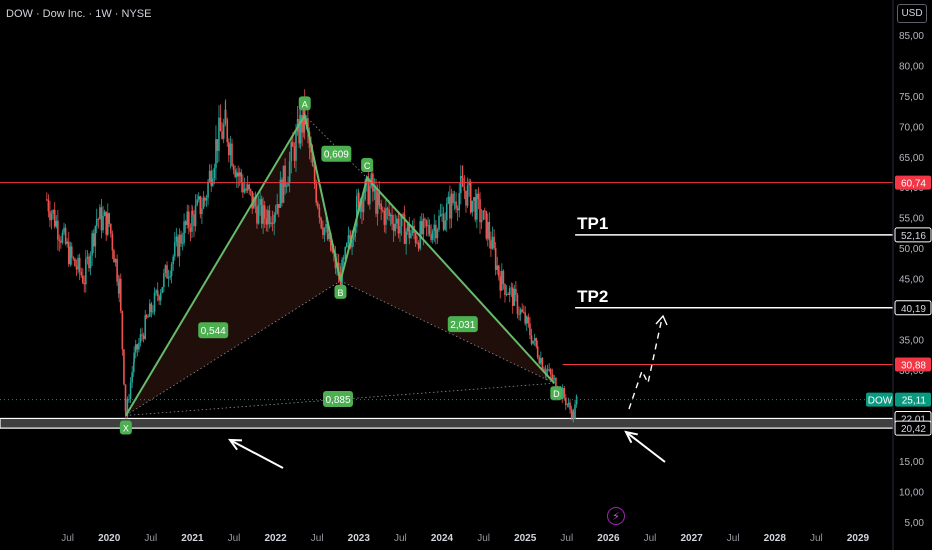  I want to click on point-badge-b, so click(340, 291).